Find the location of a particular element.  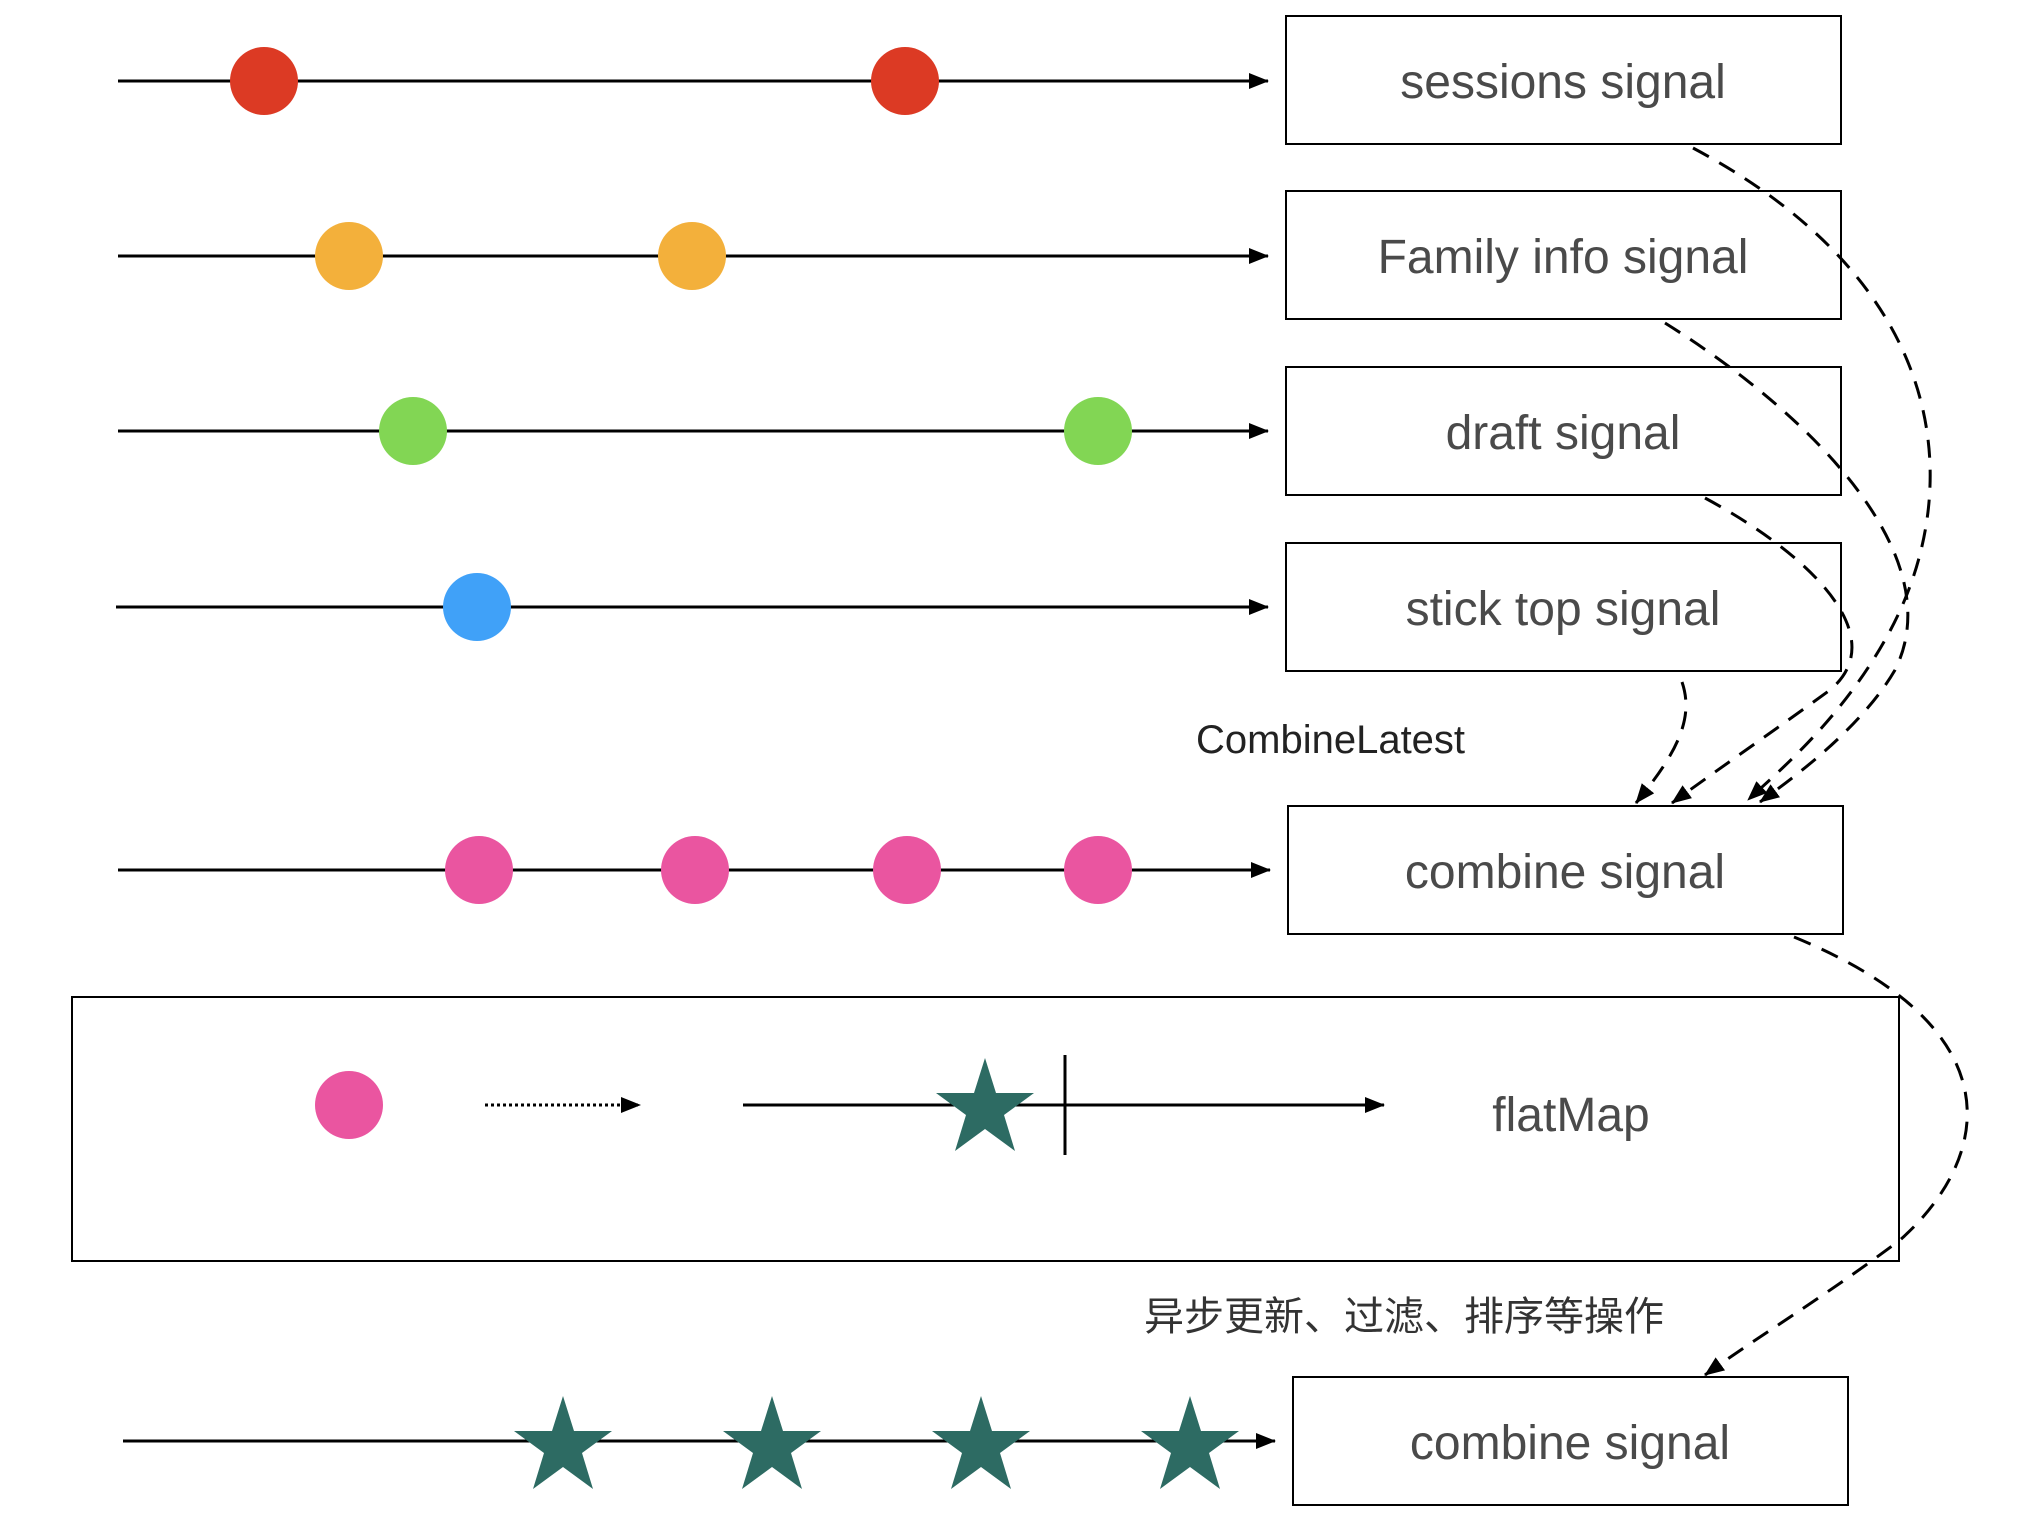

draft-signal-row: draft signal is located at coordinates (980, 431).